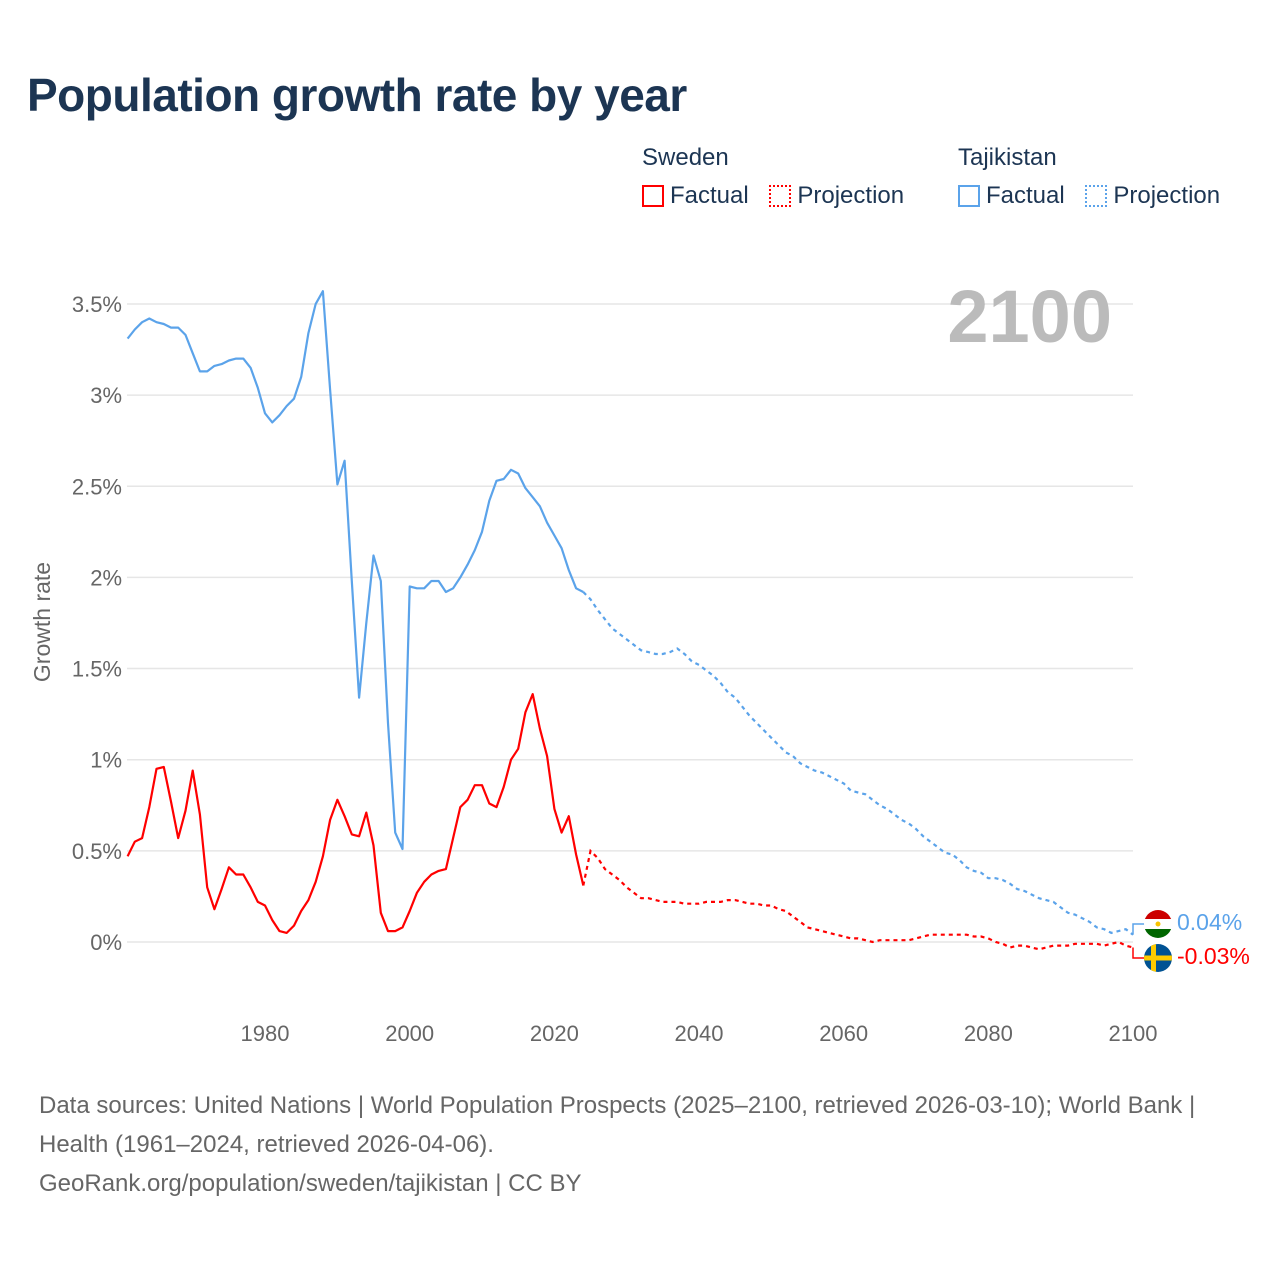 This screenshot has height=1280, width=1280. Describe the element at coordinates (97, 486) in the screenshot. I see `y-tick-label: 2.5%` at that location.